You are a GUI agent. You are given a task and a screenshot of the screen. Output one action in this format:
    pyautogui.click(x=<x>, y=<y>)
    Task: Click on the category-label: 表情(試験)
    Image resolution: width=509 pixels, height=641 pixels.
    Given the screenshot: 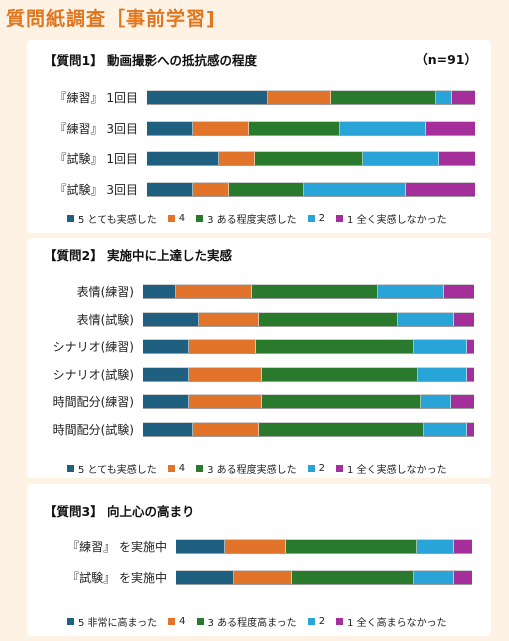 What is the action you would take?
    pyautogui.click(x=105, y=319)
    